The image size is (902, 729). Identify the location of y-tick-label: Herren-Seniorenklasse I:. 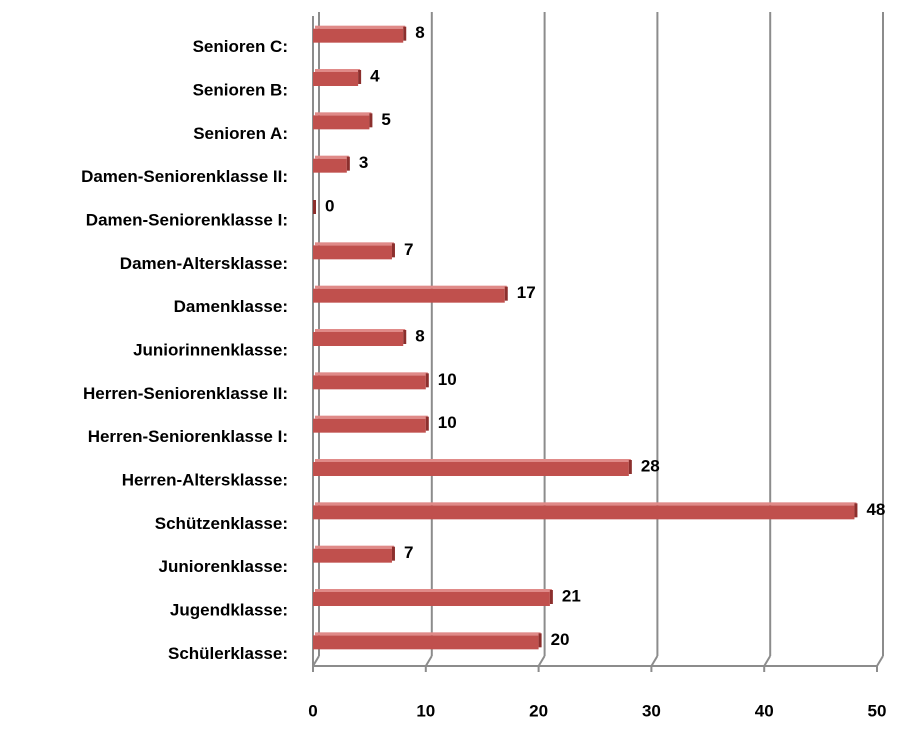
(188, 436).